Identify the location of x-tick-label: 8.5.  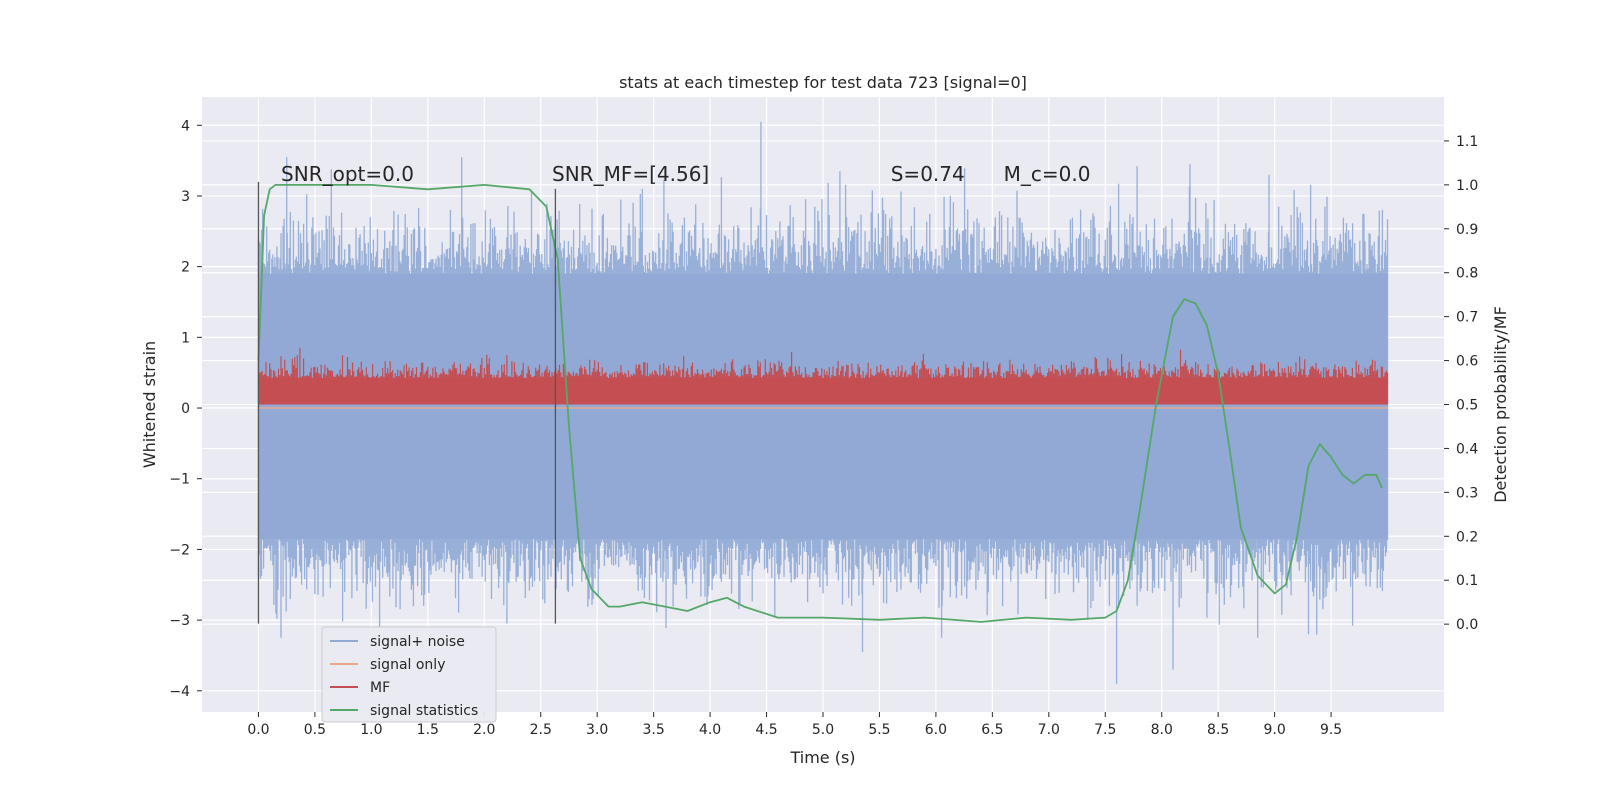
(1218, 730).